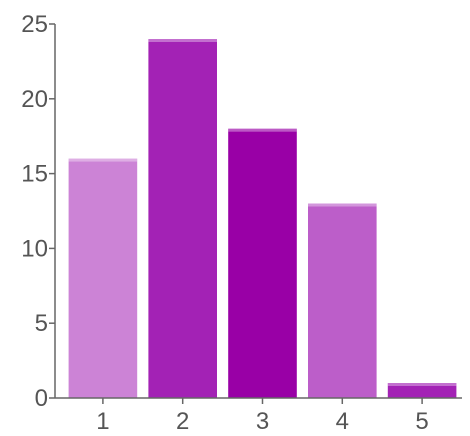 This screenshot has width=470, height=436. What do you see at coordinates (34, 99) in the screenshot?
I see `y-tick-label-20: 20` at bounding box center [34, 99].